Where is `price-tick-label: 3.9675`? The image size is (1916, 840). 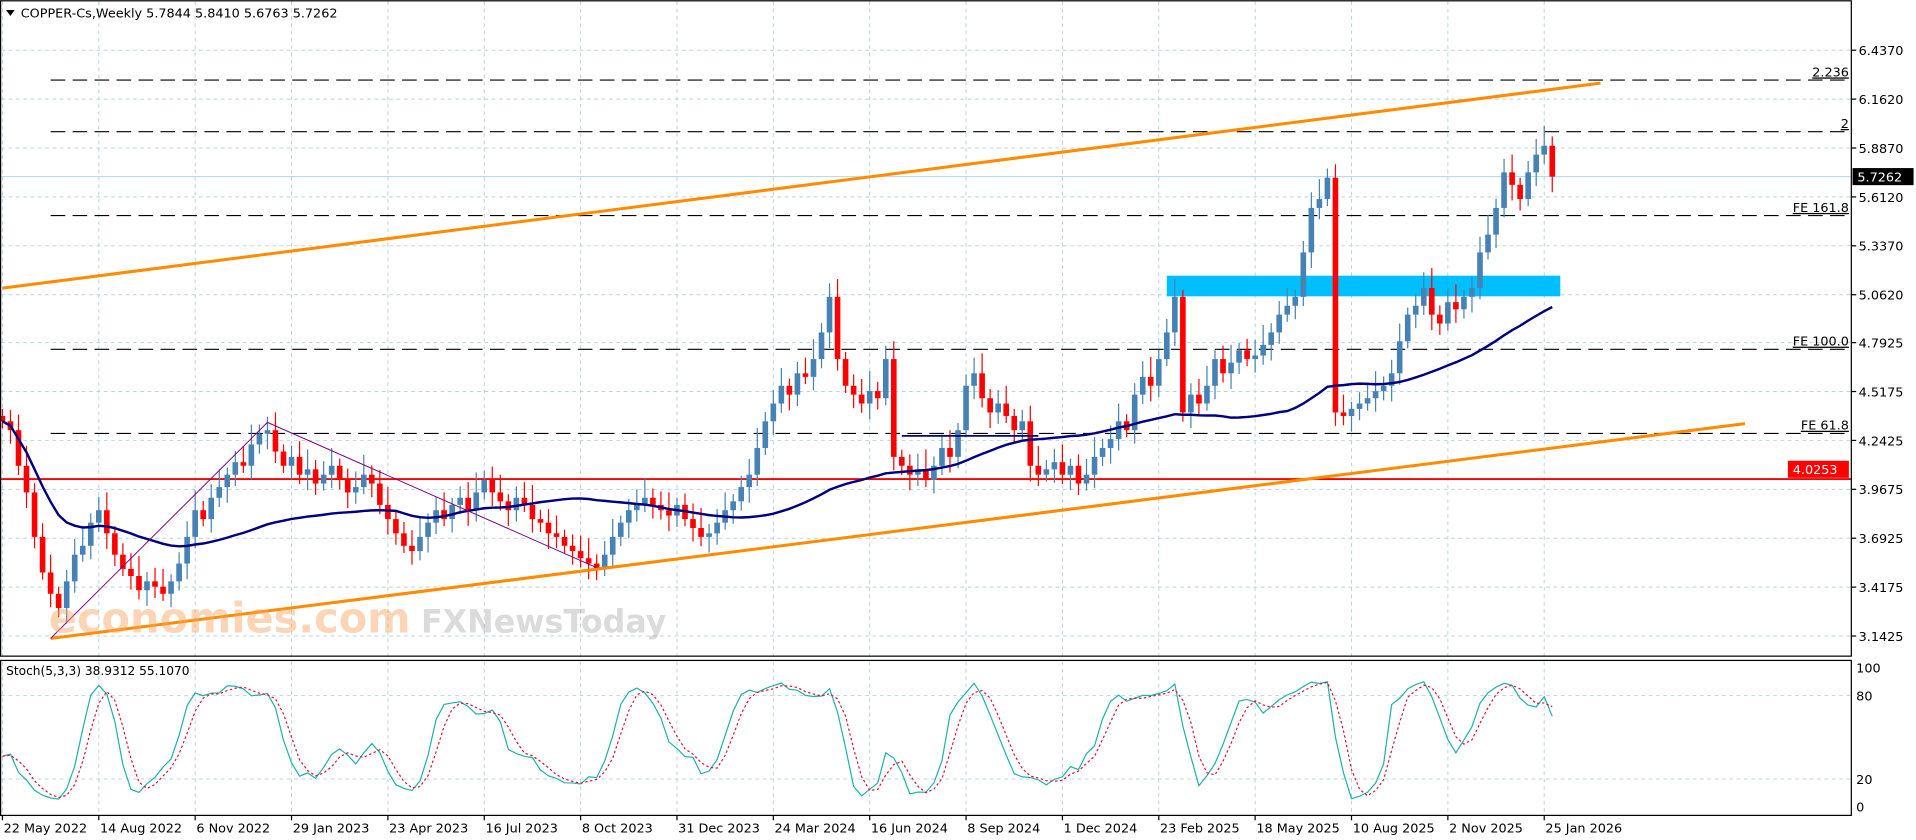
price-tick-label: 3.9675 is located at coordinates (1881, 490).